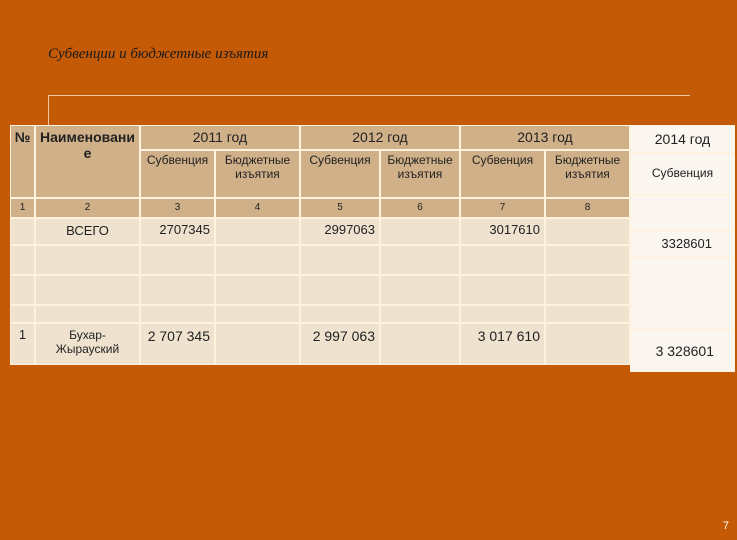 The image size is (737, 540). What do you see at coordinates (22, 161) in the screenshot?
I see `table-cell: №` at bounding box center [22, 161].